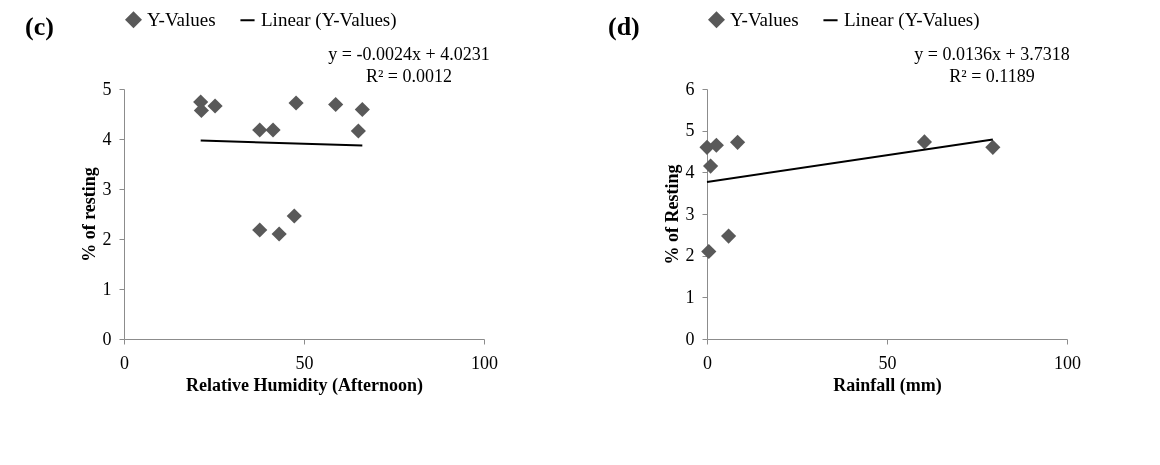 This screenshot has width=1160, height=465. What do you see at coordinates (887, 385) in the screenshot?
I see `x-axis-title: Rainfall (mm)` at bounding box center [887, 385].